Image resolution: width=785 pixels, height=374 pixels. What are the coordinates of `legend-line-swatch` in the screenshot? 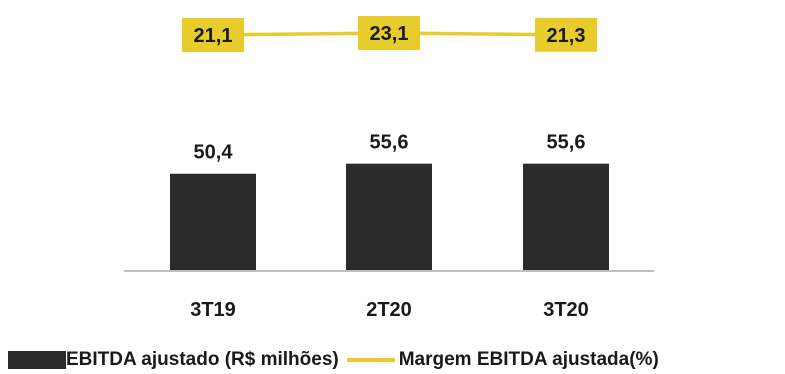 It's located at (370, 360).